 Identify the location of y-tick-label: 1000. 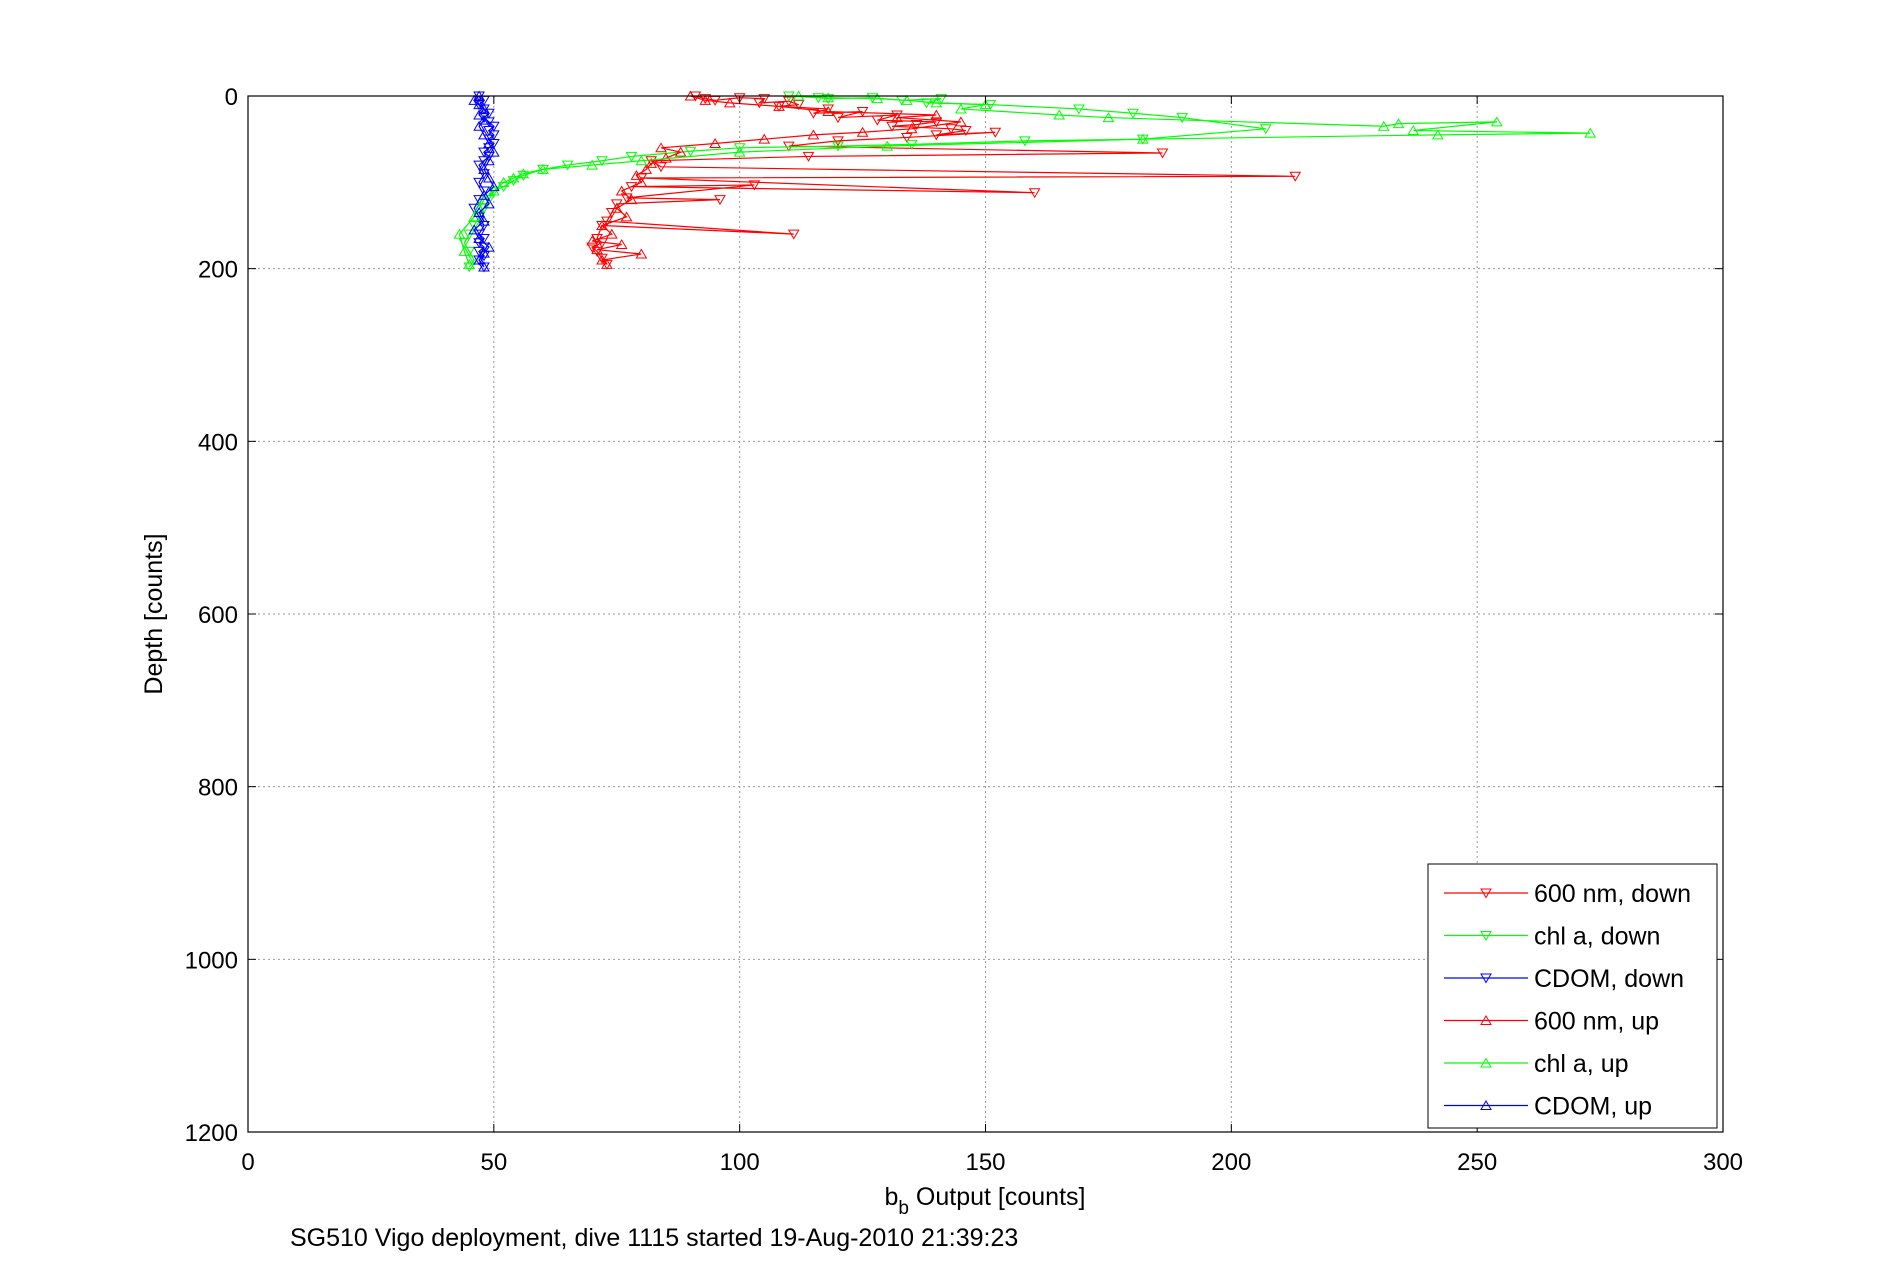
(211, 960).